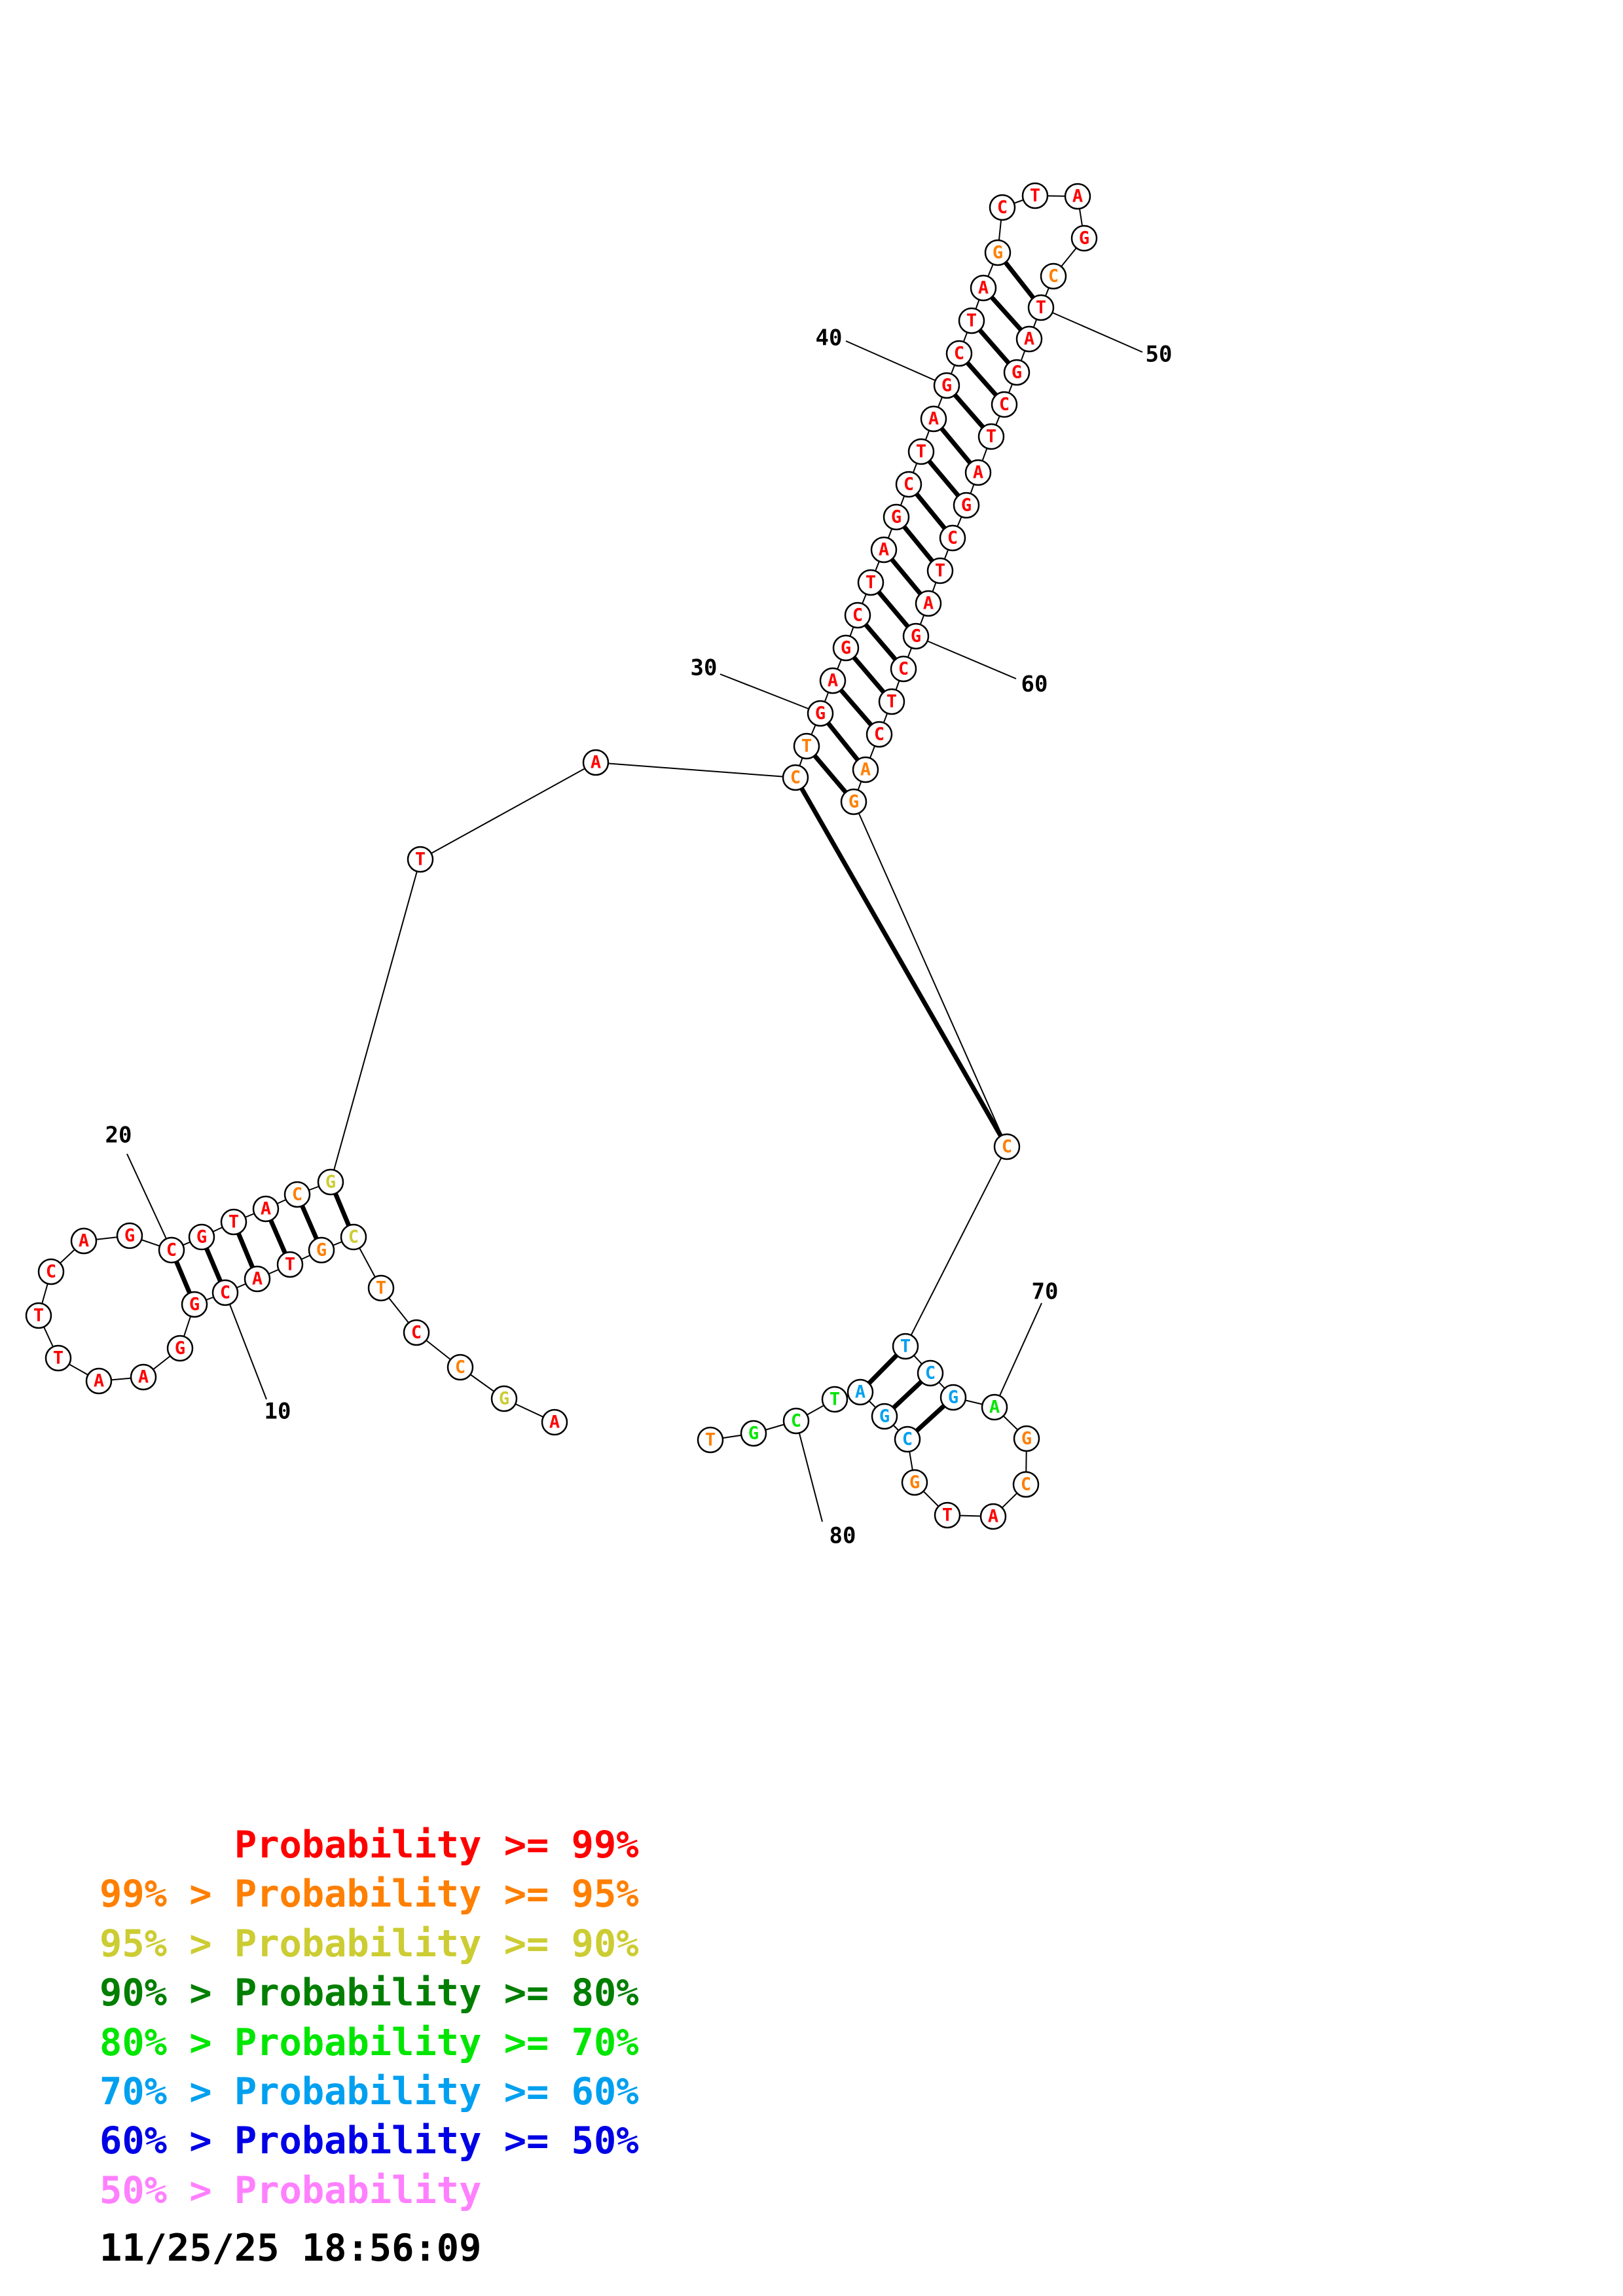 This screenshot has width=1623, height=2296. Describe the element at coordinates (358, 2190) in the screenshot. I see `legend-text: Probability` at that location.